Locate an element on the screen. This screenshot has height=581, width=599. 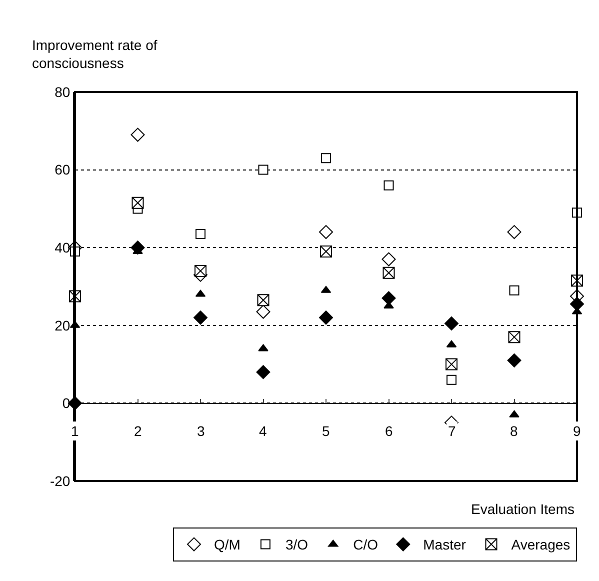
y-tick-label: 60 is located at coordinates (62, 170).